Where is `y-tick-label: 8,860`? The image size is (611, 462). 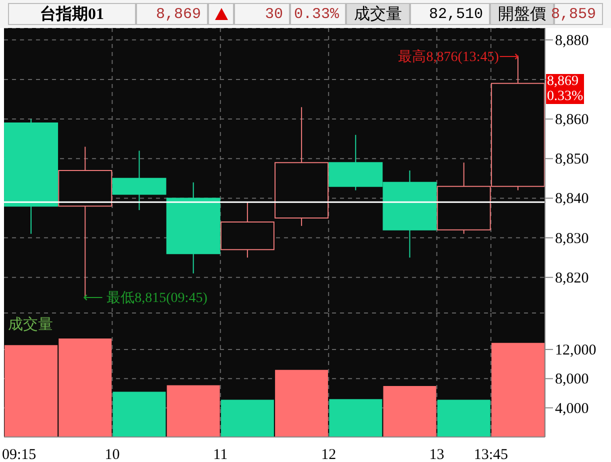 y-tick-label: 8,860 is located at coordinates (572, 120).